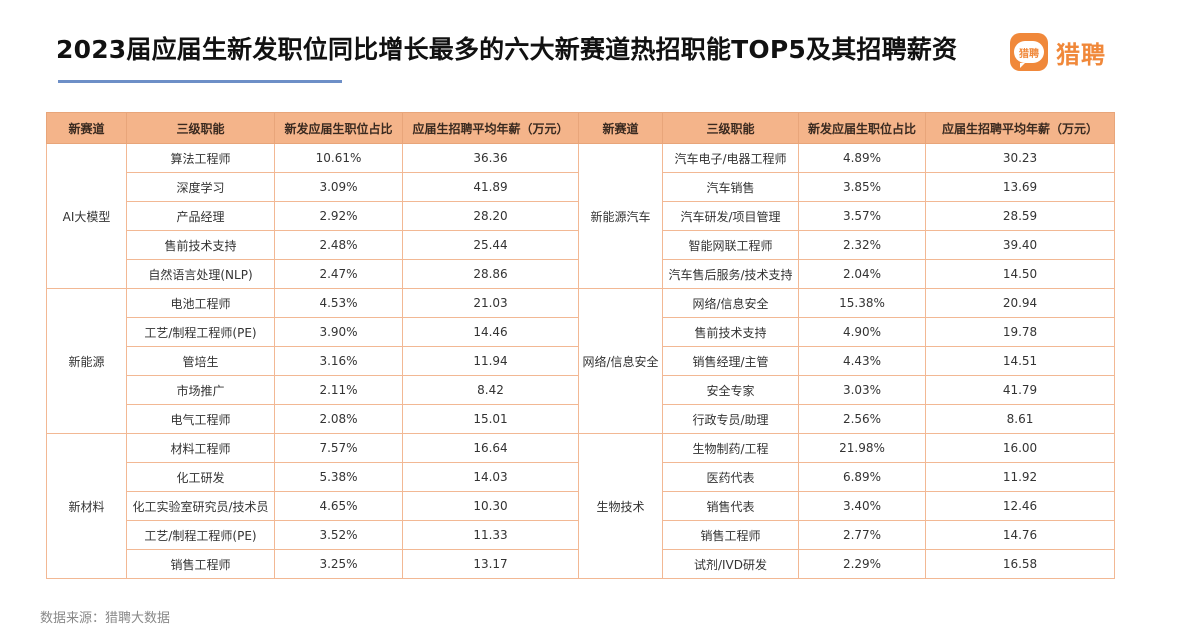 The width and height of the screenshot is (1179, 642). I want to click on role-cell: 汽车销售, so click(730, 187).